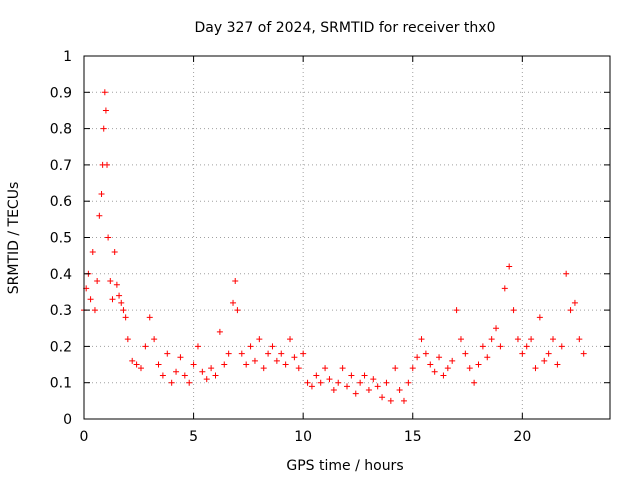 The image size is (640, 480). I want to click on y-tick-label: 1, so click(67, 57).